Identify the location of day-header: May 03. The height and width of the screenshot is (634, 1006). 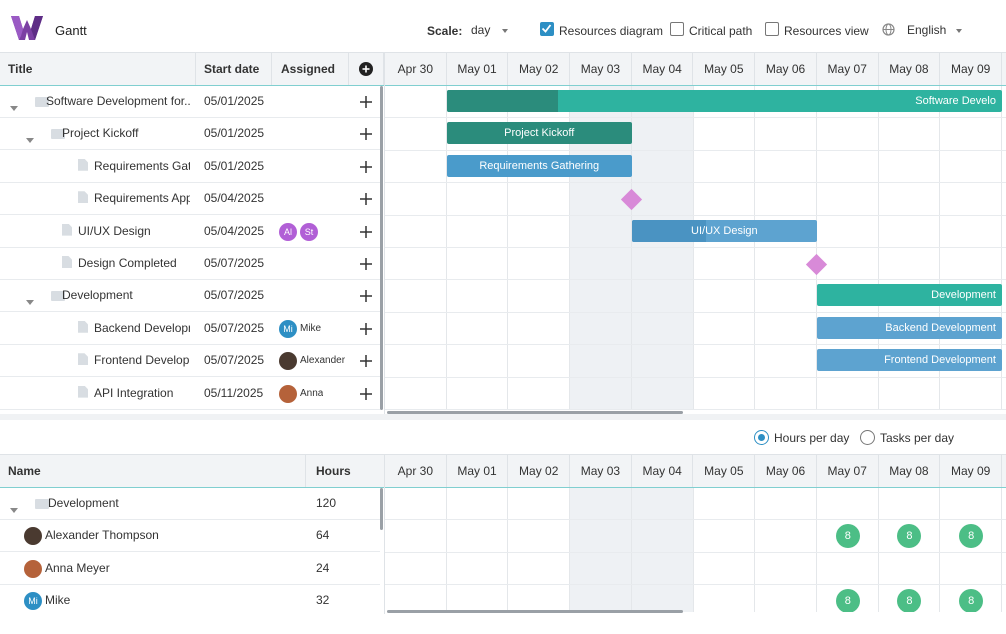
(601, 69).